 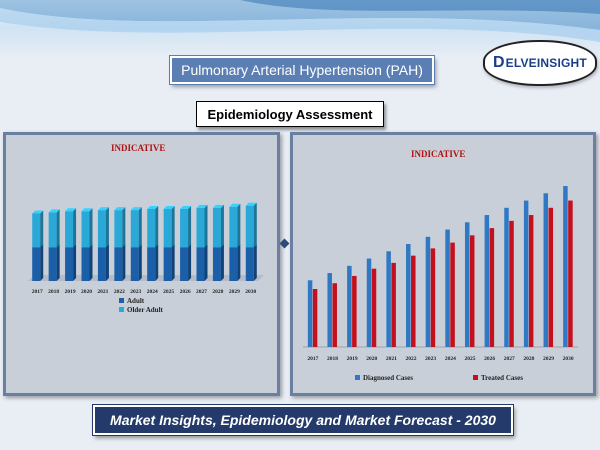 What do you see at coordinates (388, 378) in the screenshot?
I see `legend-label: Diagnosed Cases` at bounding box center [388, 378].